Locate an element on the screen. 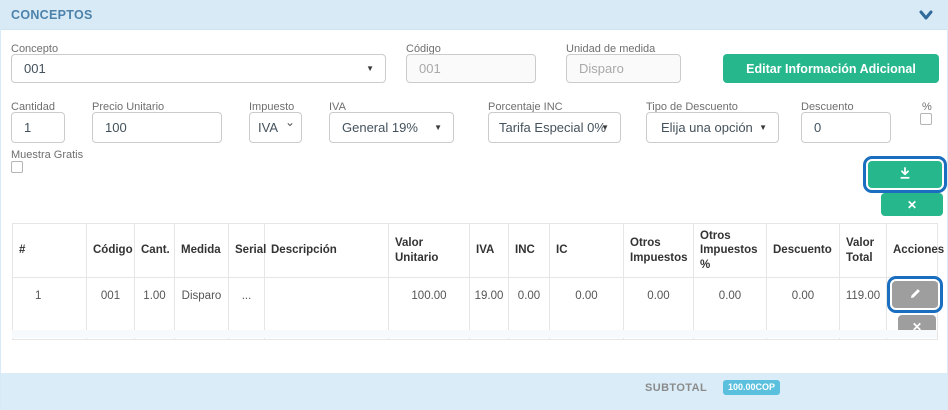  cell-valor-unitario: 100.00 is located at coordinates (429, 309).